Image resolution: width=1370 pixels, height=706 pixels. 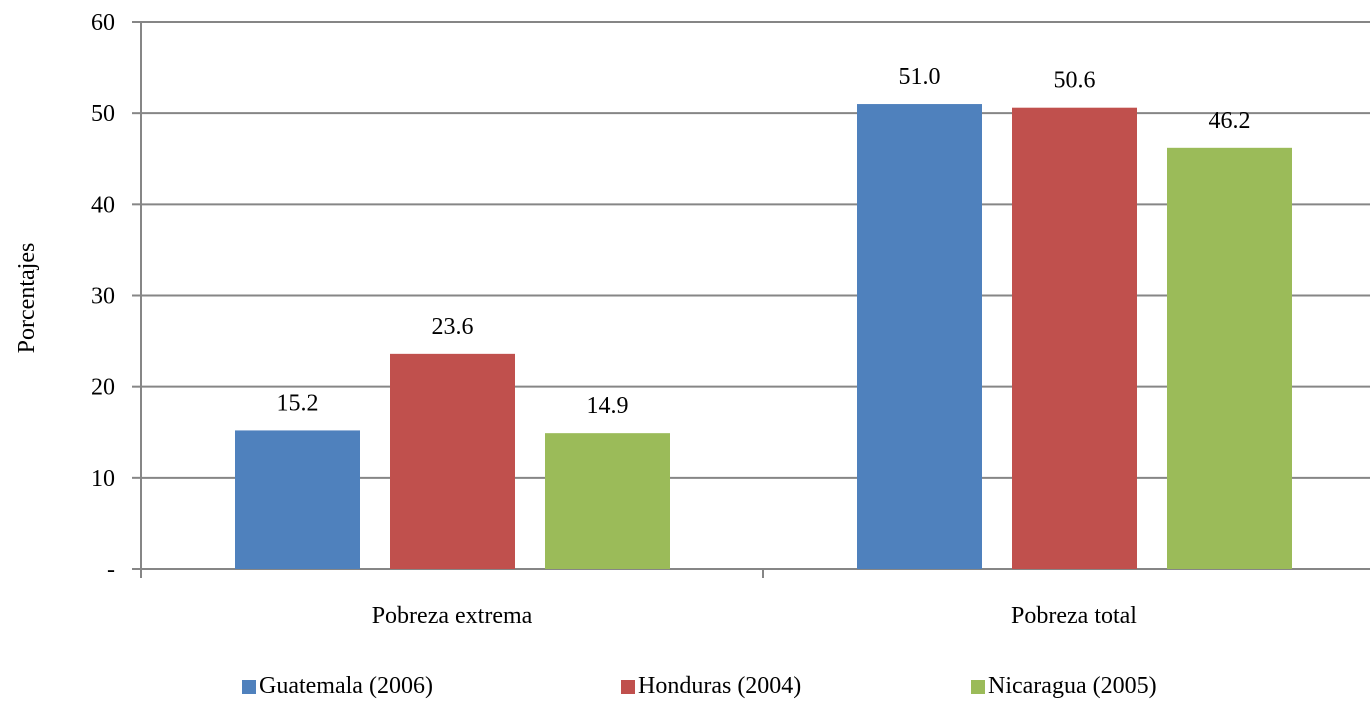 What do you see at coordinates (27, 298) in the screenshot?
I see `y-axis-label: Porcentajes` at bounding box center [27, 298].